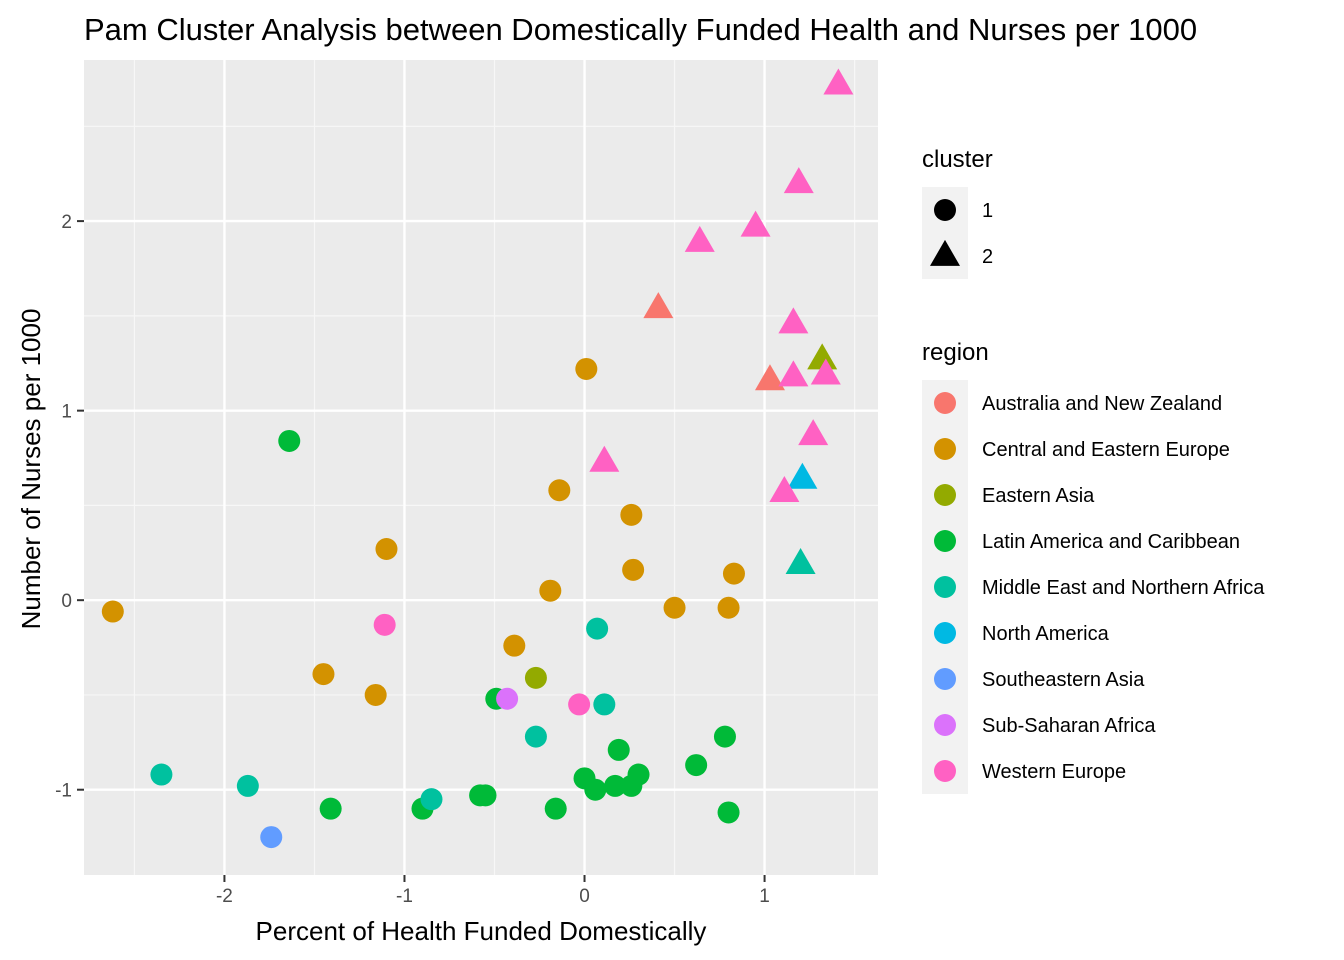  Describe the element at coordinates (481, 931) in the screenshot. I see `x-axis-title: Percent of Health Funded Domestically` at that location.